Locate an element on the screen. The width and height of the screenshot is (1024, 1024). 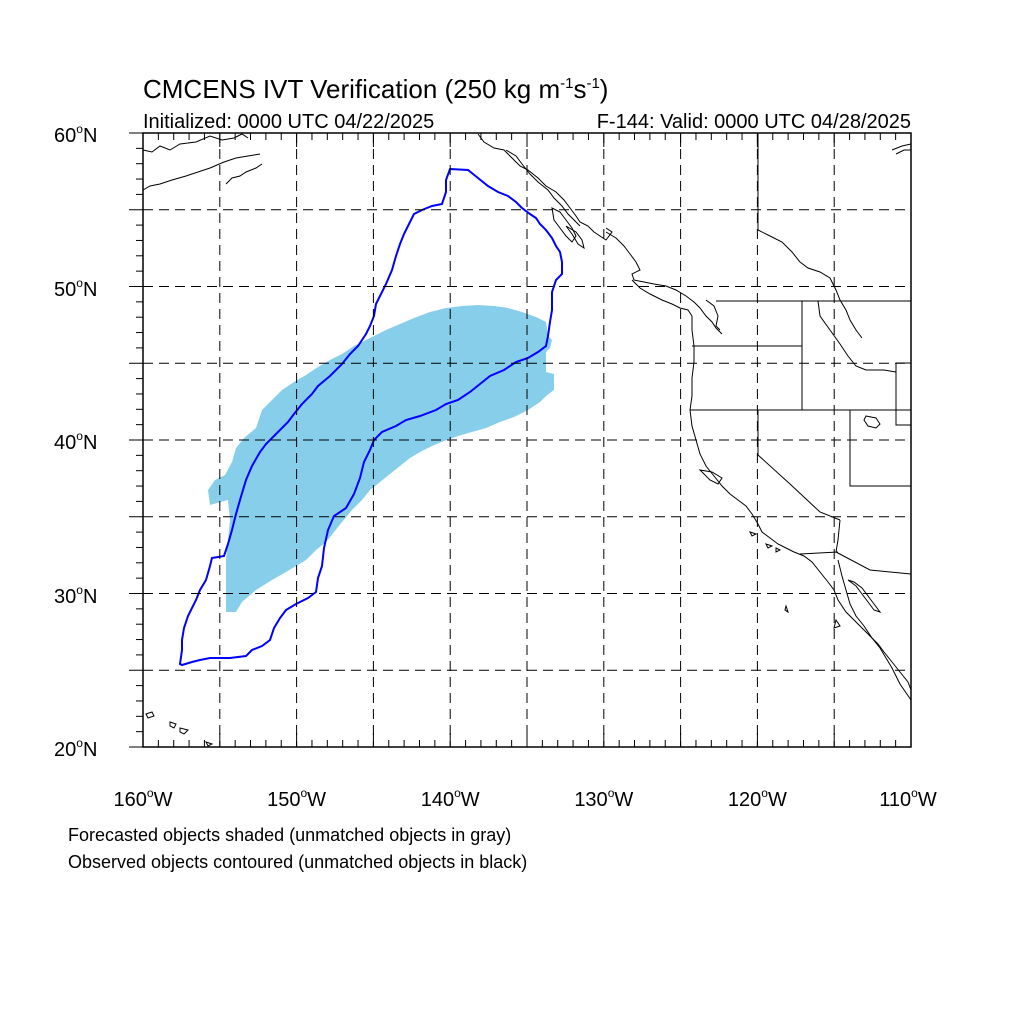
lon-label-110: 110oW is located at coordinates (908, 798).